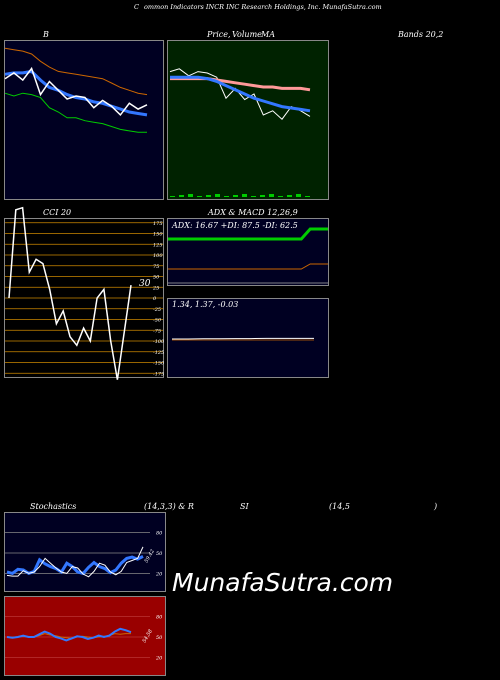 This screenshot has height=680, width=500. What do you see at coordinates (156, 267) in the screenshot?
I see `cci-tick-label: 75` at bounding box center [156, 267].